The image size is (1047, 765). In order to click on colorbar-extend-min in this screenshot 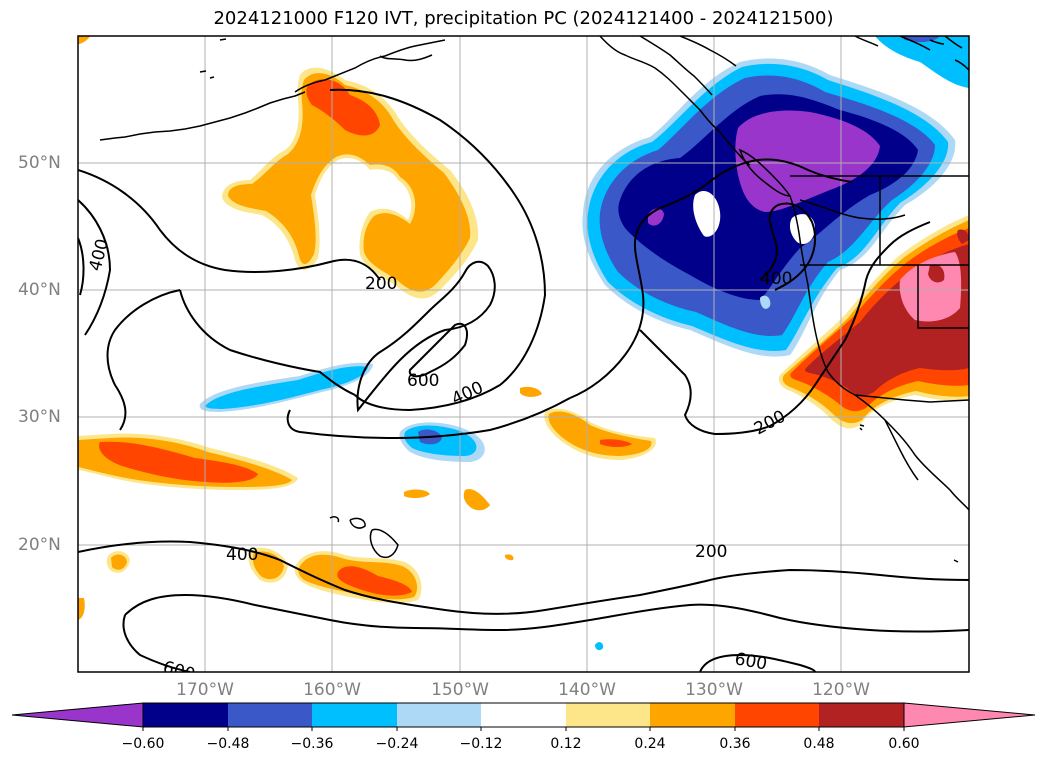, I will do `click(77, 715)`.